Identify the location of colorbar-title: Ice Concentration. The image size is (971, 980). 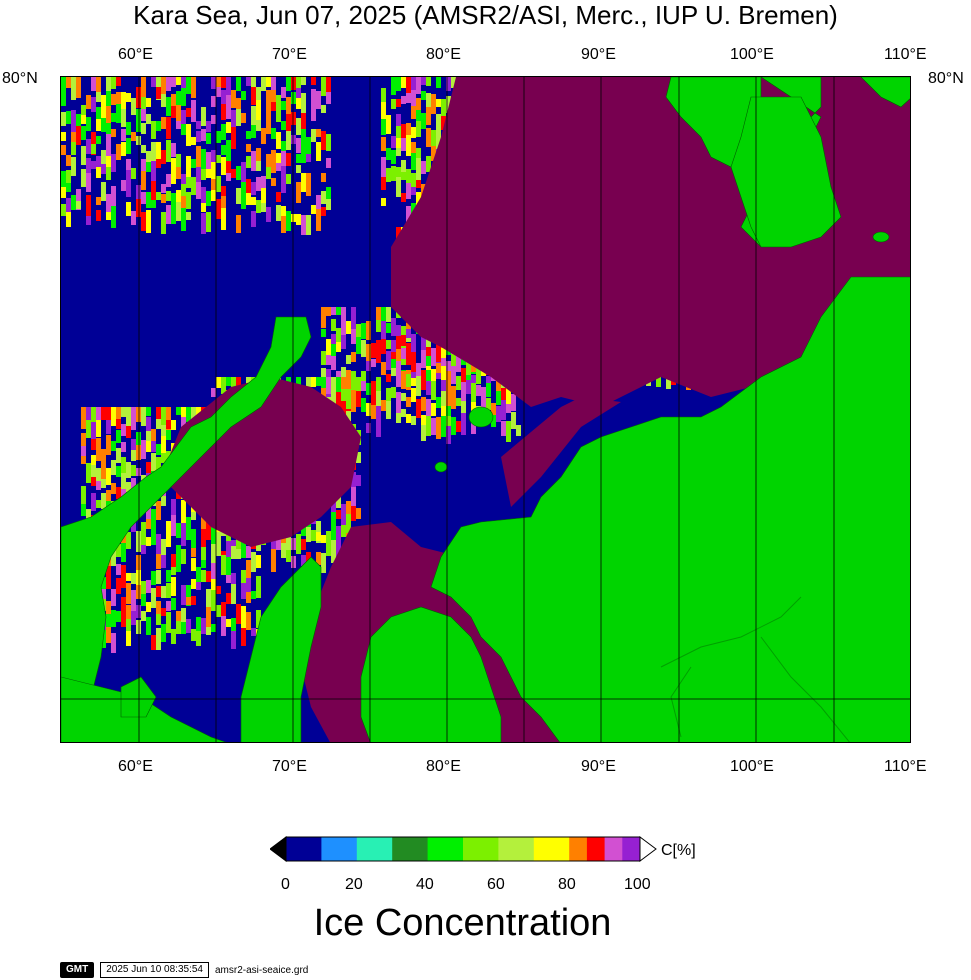
(462, 923).